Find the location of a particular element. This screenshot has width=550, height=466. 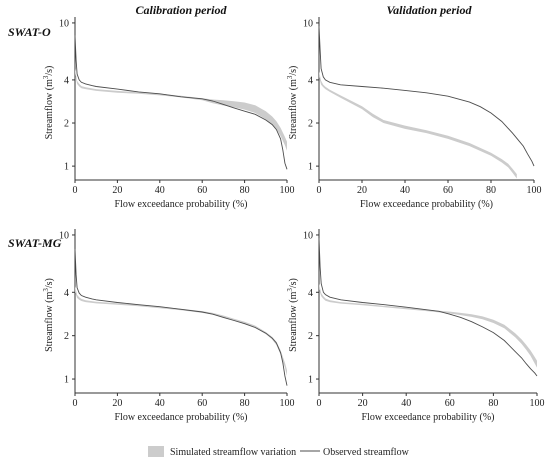

column-title-validation: Validation period is located at coordinates (429, 10).